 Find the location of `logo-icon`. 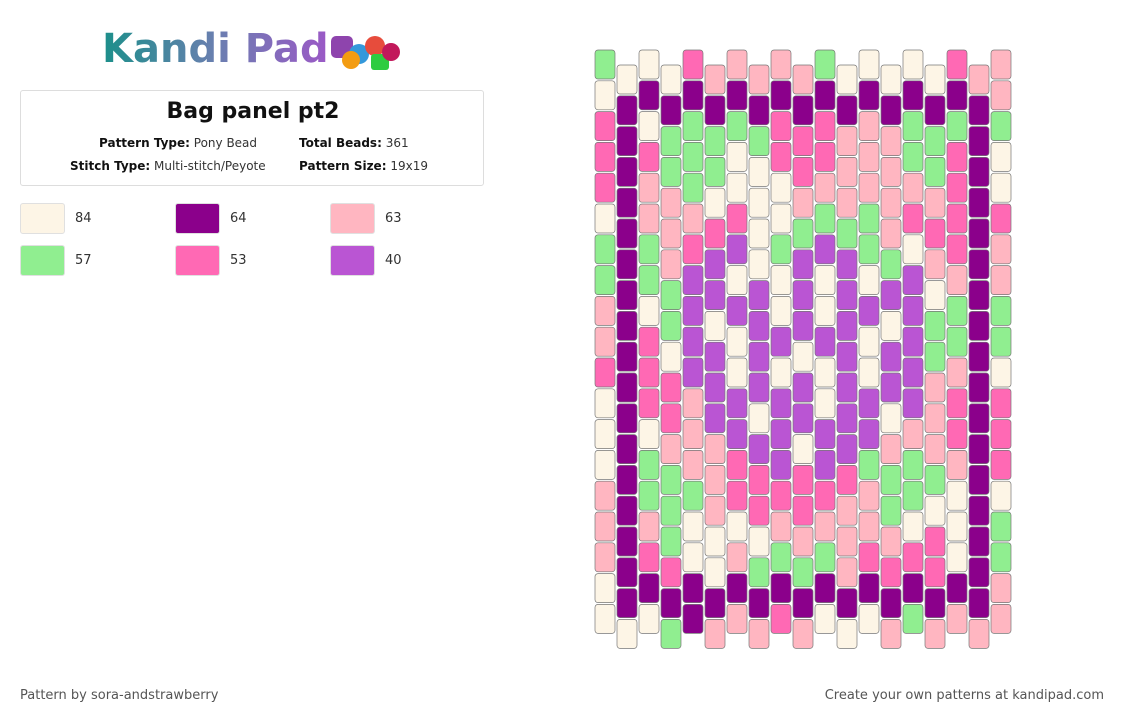

logo-icon is located at coordinates (365, 53).